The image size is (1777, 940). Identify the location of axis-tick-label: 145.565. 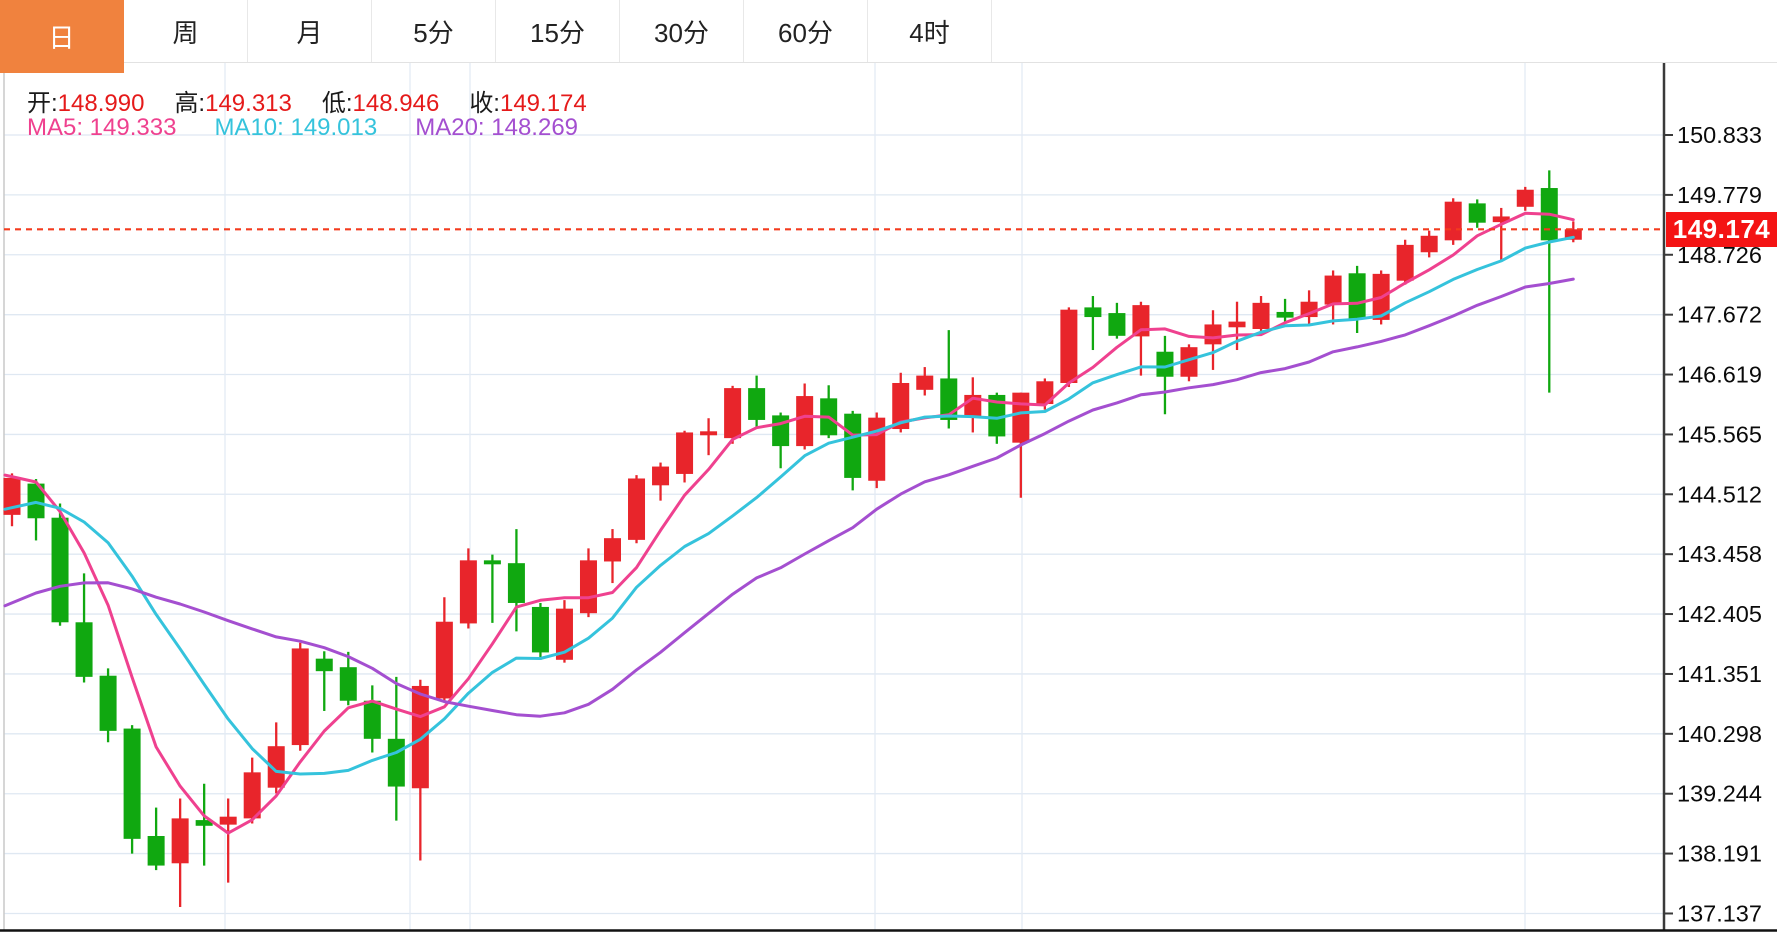
(1719, 434).